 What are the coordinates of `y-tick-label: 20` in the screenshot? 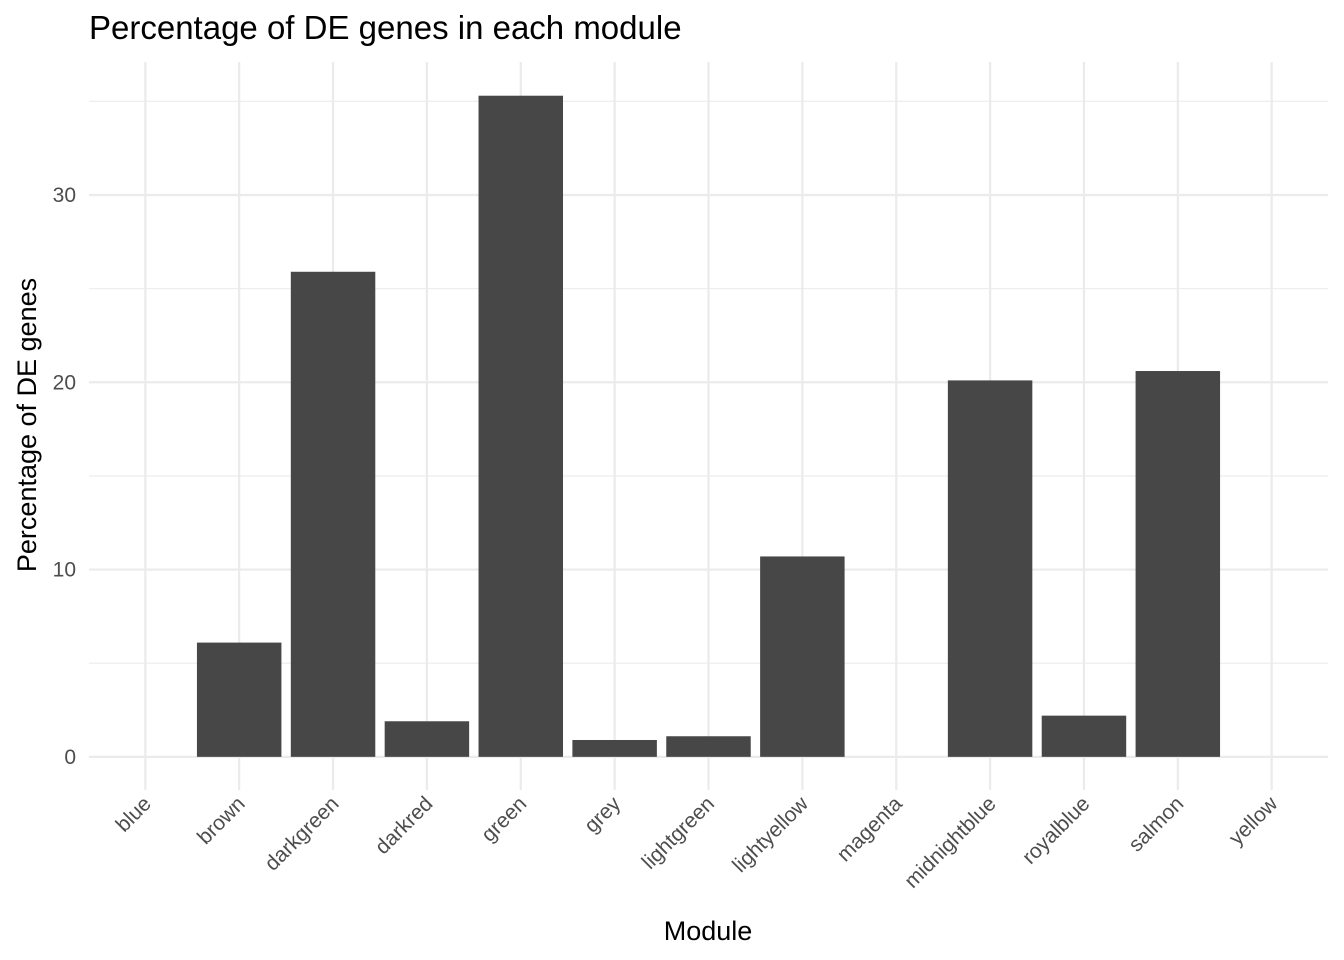 It's located at (64, 382).